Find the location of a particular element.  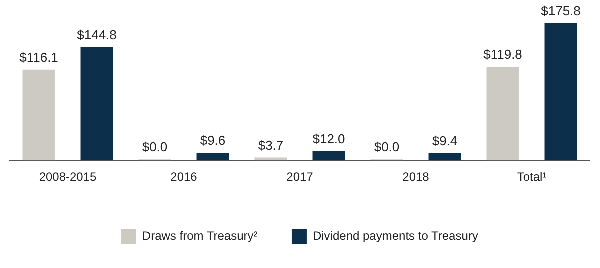

legend-label: Dividend payments to Treasury is located at coordinates (395, 235).